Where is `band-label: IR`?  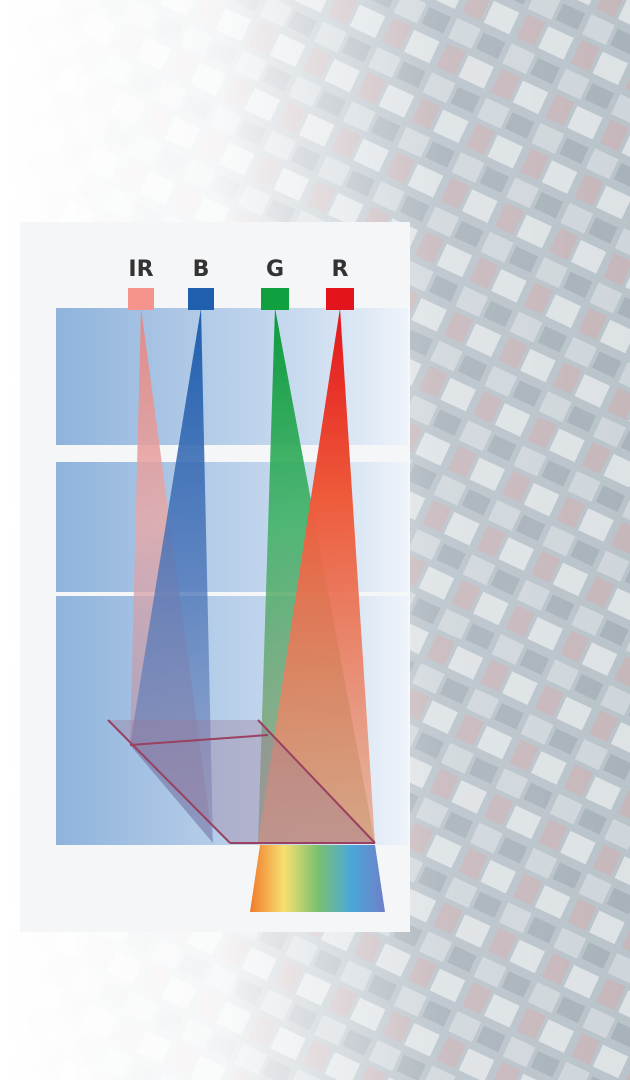 band-label: IR is located at coordinates (140, 269).